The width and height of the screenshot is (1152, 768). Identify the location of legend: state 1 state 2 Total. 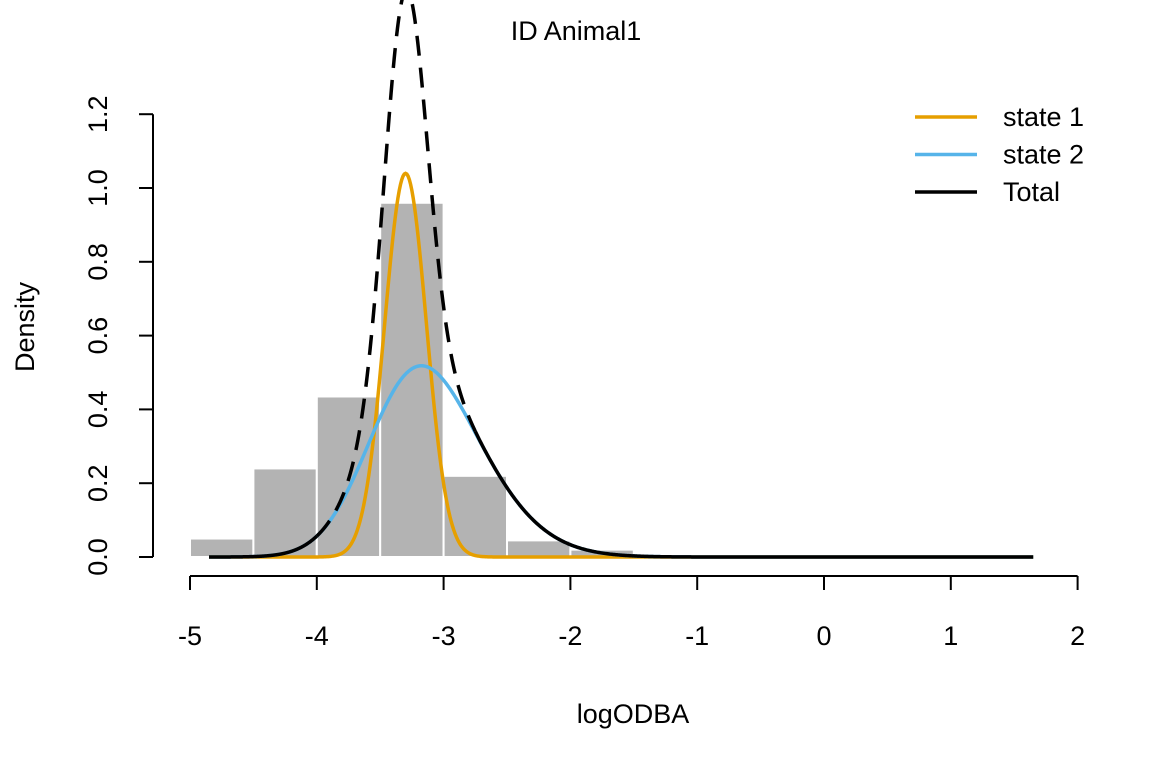
(999, 154).